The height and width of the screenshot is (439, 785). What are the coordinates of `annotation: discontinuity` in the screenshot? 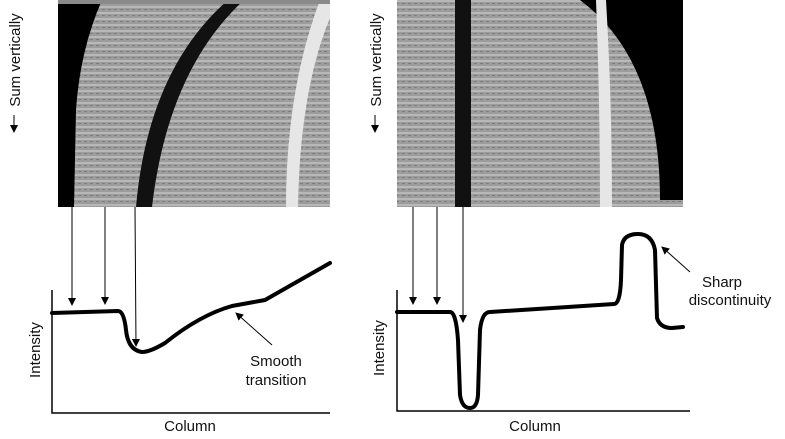 It's located at (730, 300).